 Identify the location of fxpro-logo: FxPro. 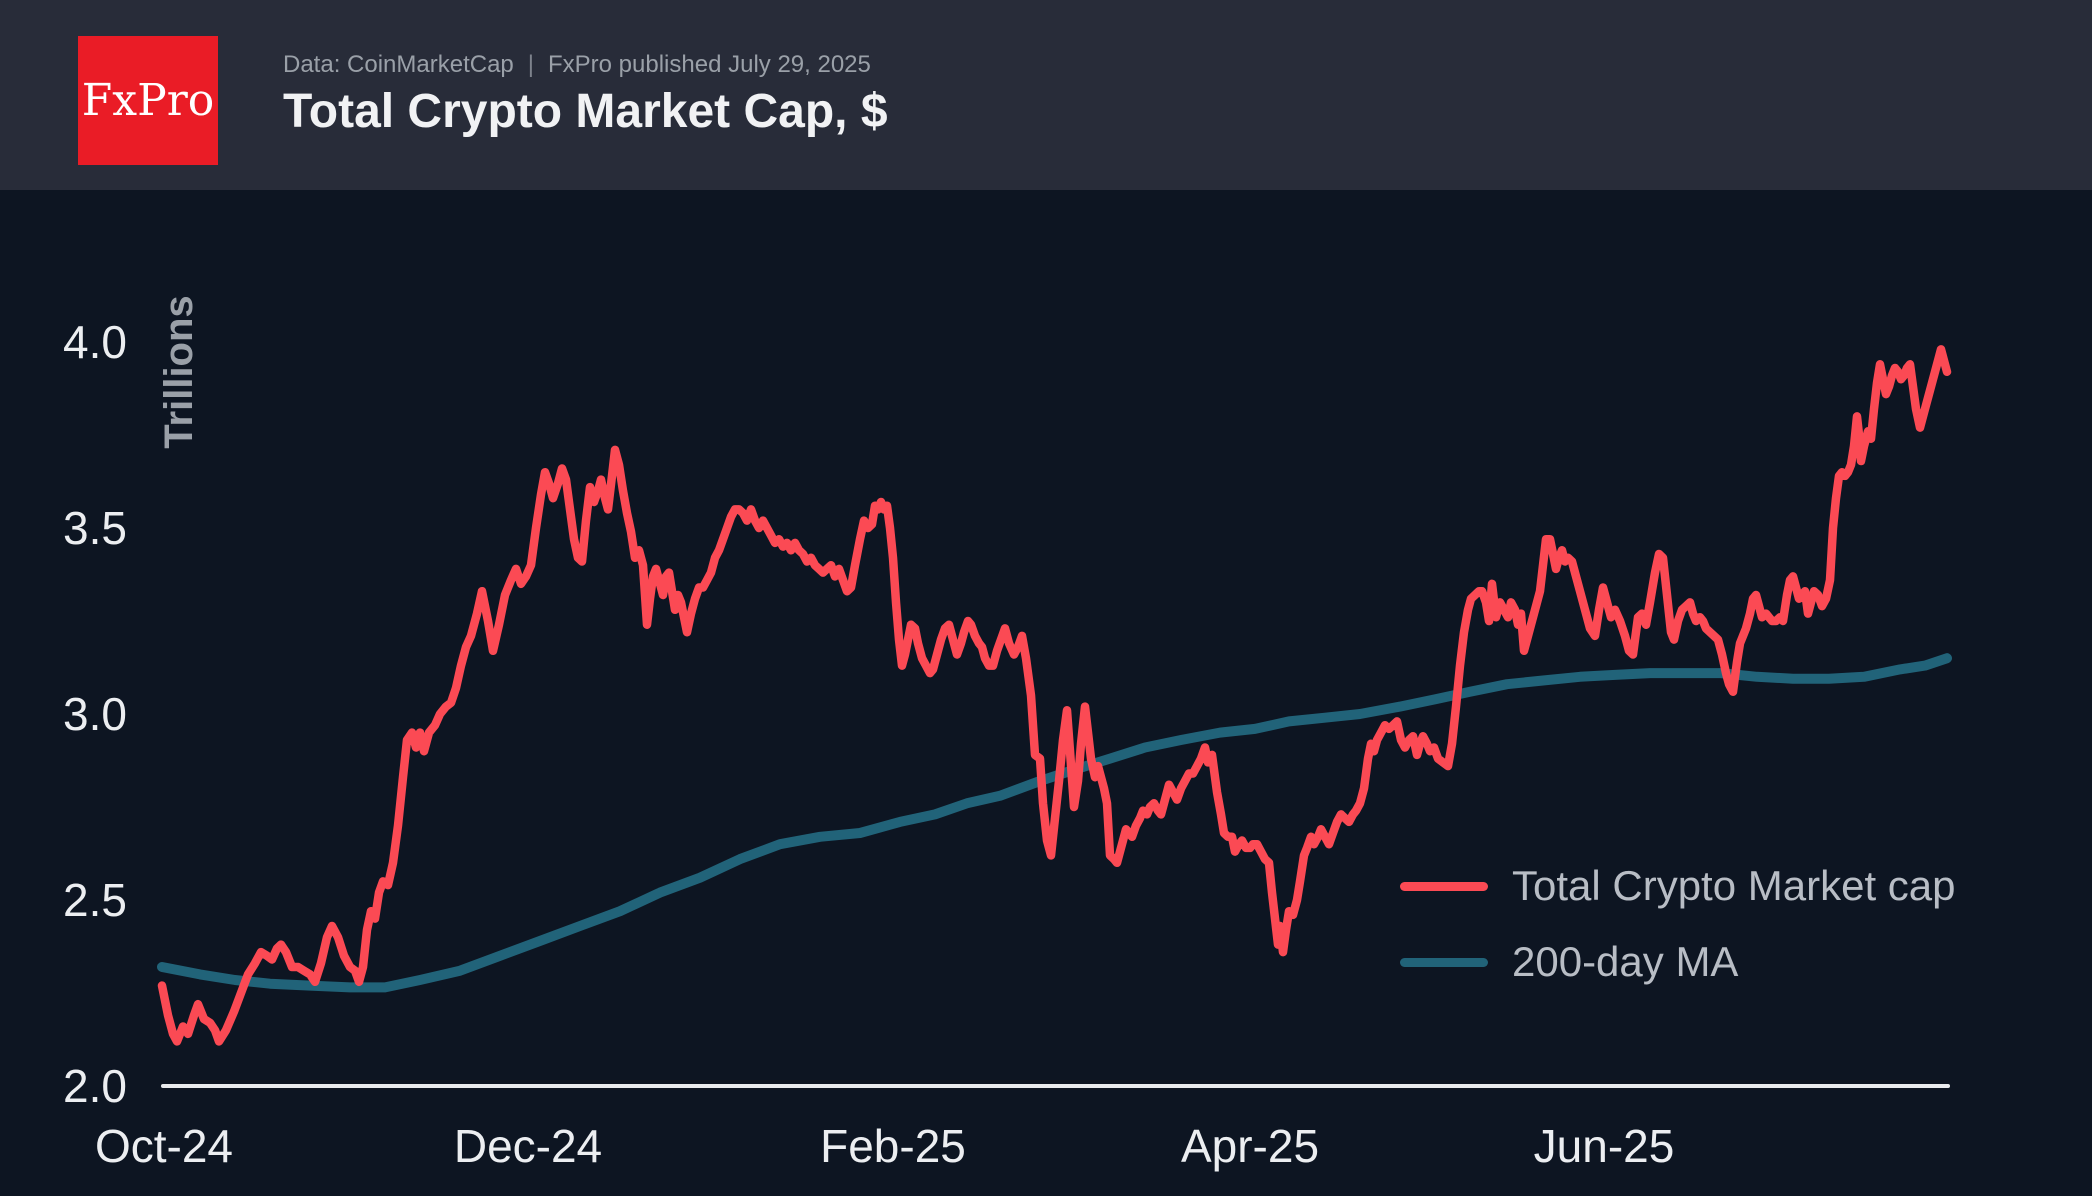
(148, 100).